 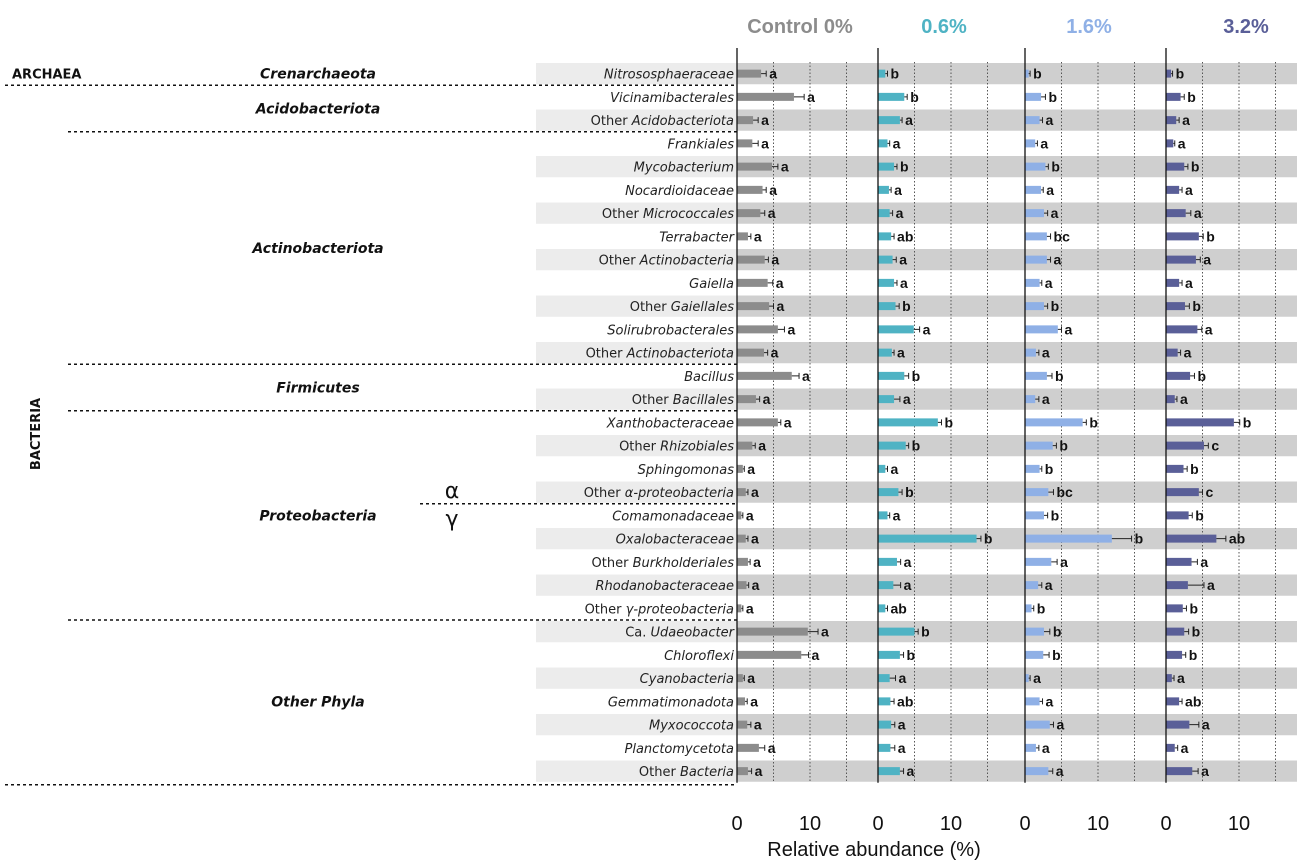 What do you see at coordinates (697, 237) in the screenshot?
I see `category-label: Terrabacter` at bounding box center [697, 237].